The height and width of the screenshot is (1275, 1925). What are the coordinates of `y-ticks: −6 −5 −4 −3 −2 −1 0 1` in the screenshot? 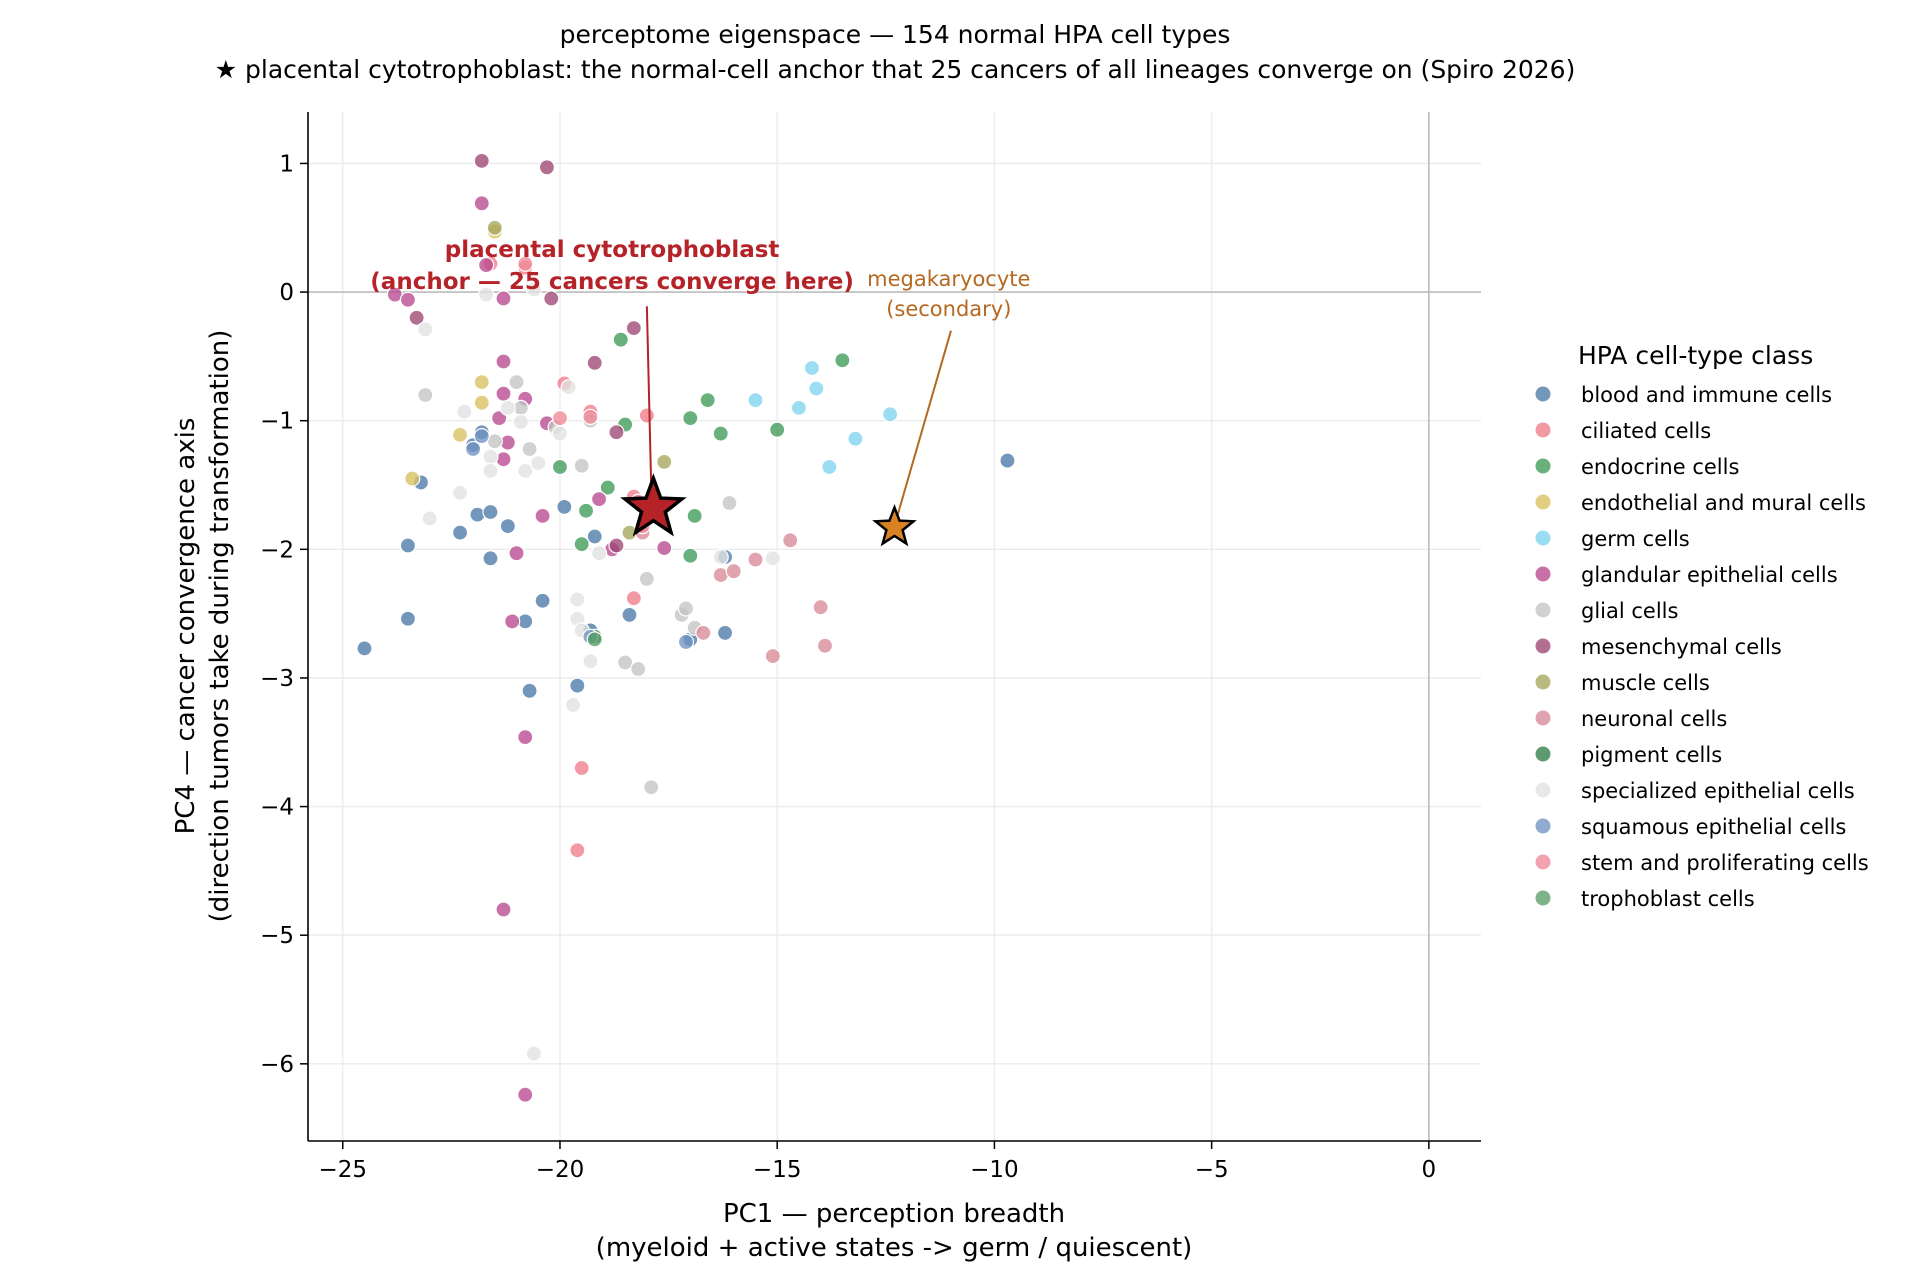 It's located at (284, 614).